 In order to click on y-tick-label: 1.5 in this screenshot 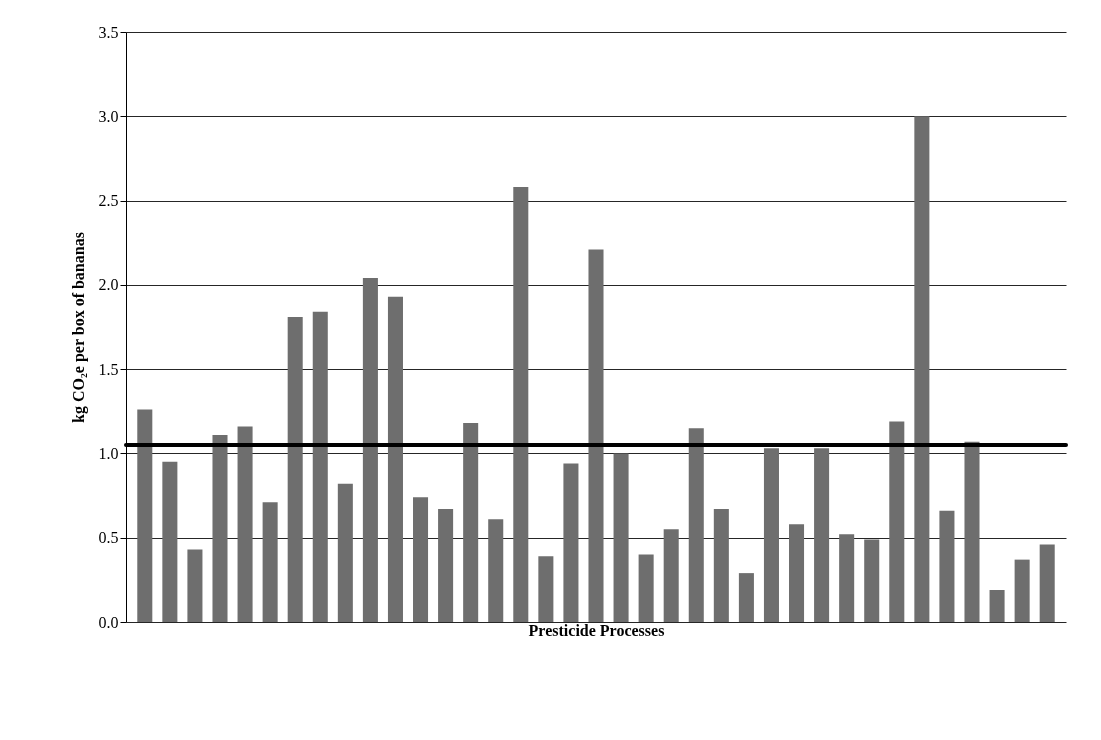, I will do `click(108, 369)`.